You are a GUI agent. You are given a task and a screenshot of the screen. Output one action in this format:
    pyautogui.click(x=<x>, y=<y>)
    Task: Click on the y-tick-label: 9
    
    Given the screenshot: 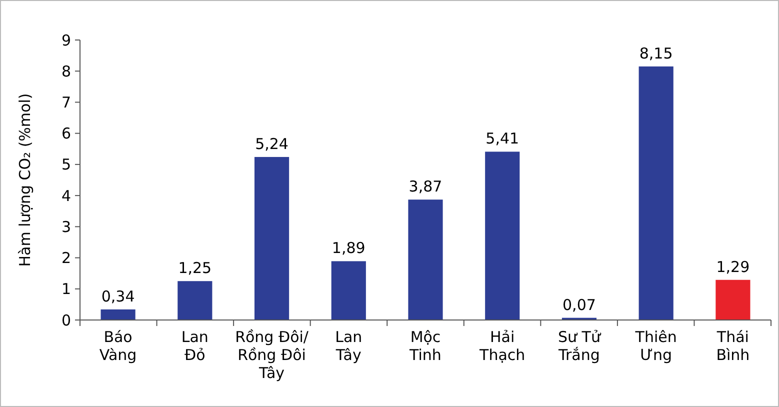 What is the action you would take?
    pyautogui.click(x=66, y=40)
    